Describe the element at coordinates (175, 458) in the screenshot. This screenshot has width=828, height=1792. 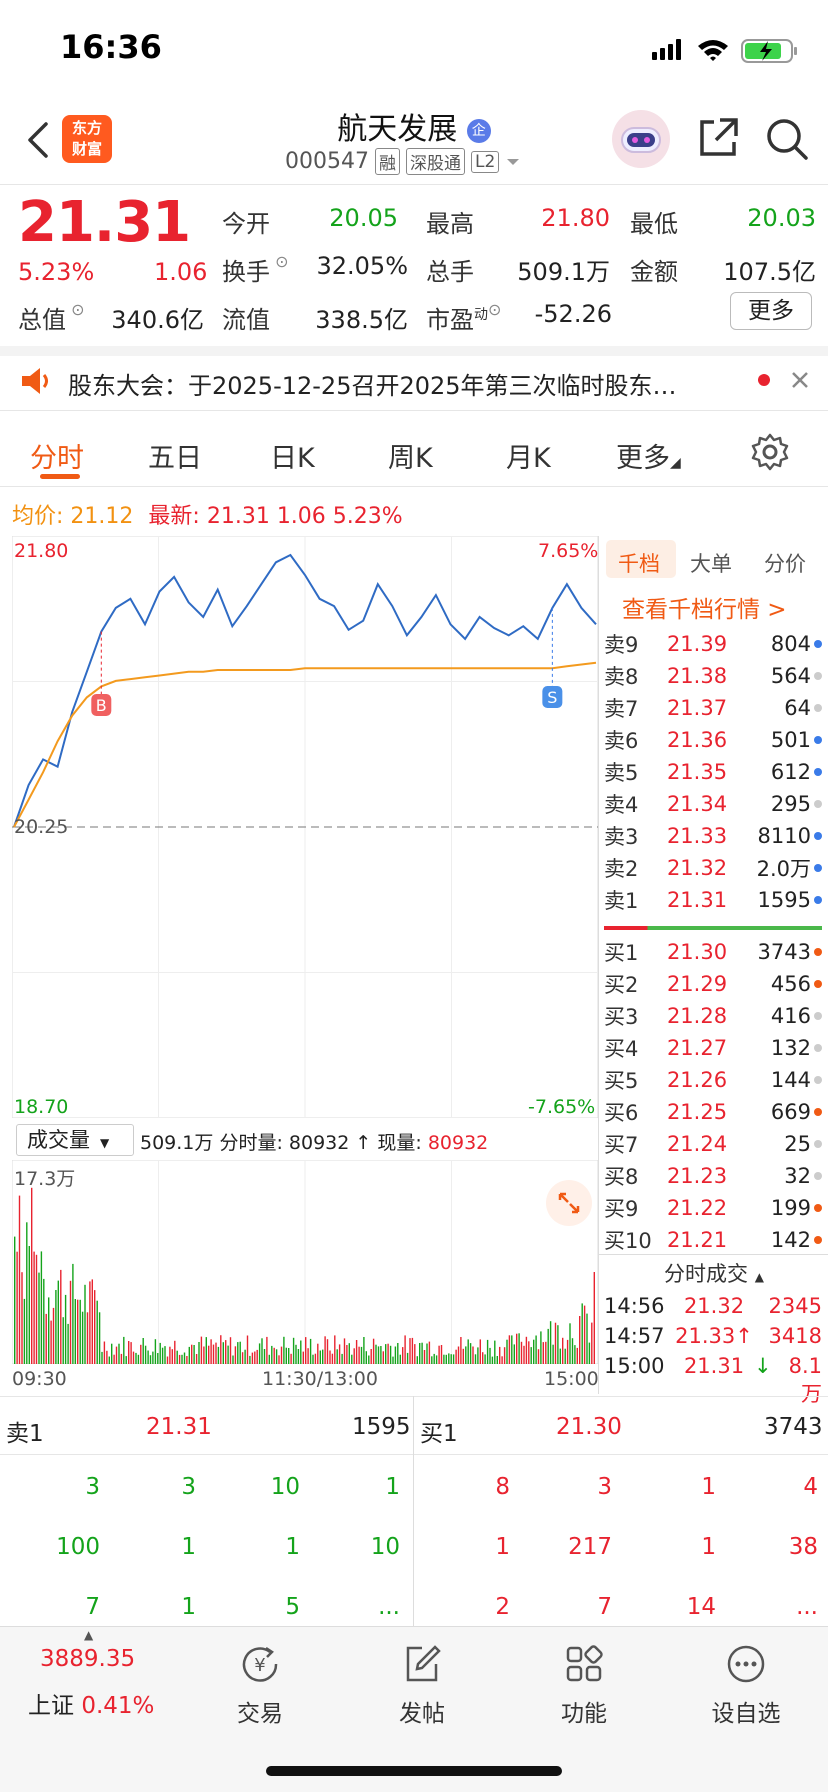
I see `tab-five-day: 五日` at that location.